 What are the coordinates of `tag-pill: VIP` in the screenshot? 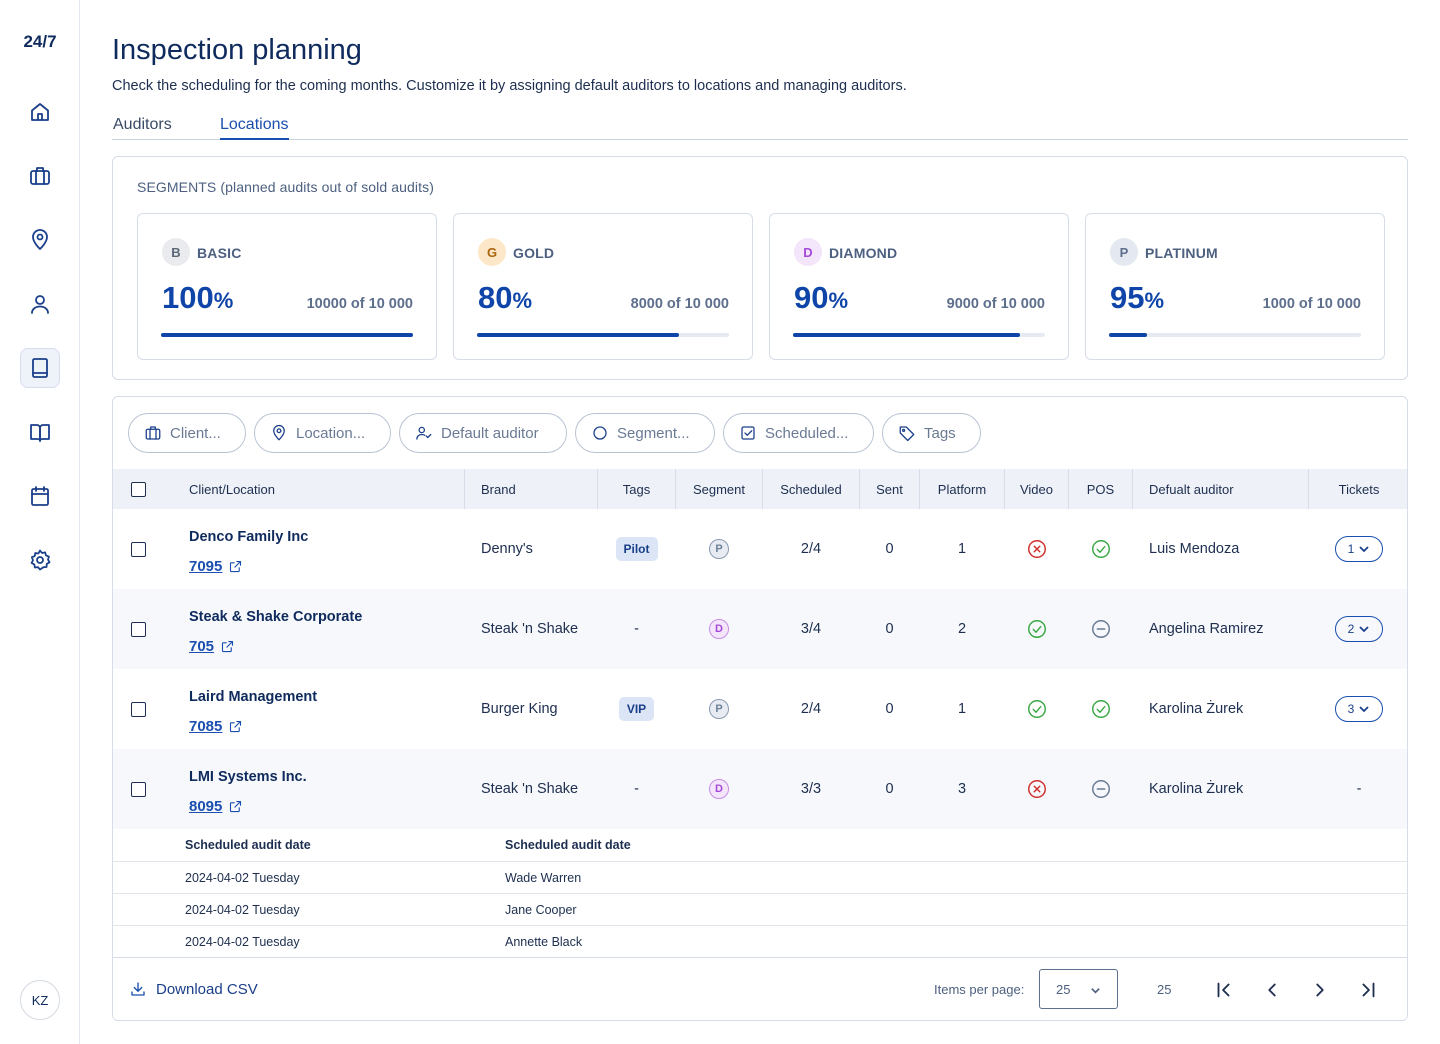 It's located at (636, 709).